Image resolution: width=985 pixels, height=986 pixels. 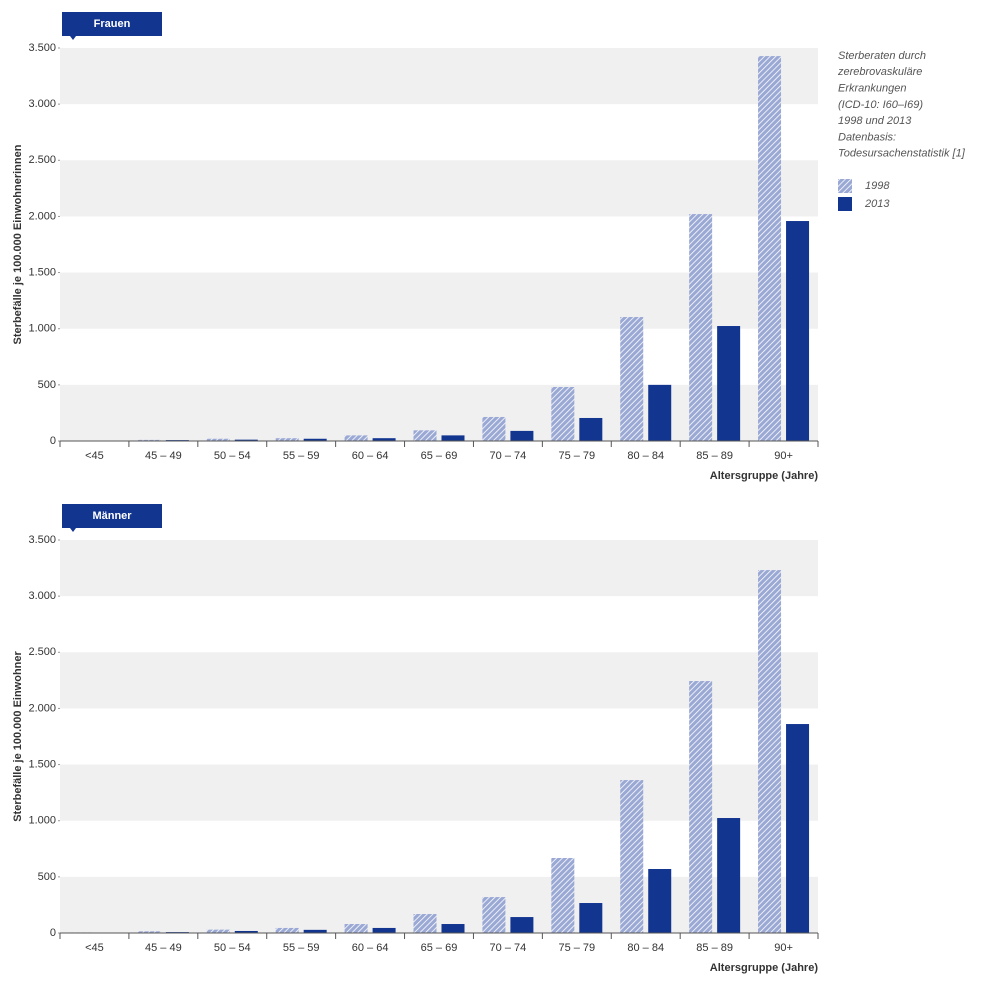 I want to click on chart-title: Männer, so click(x=112, y=516).